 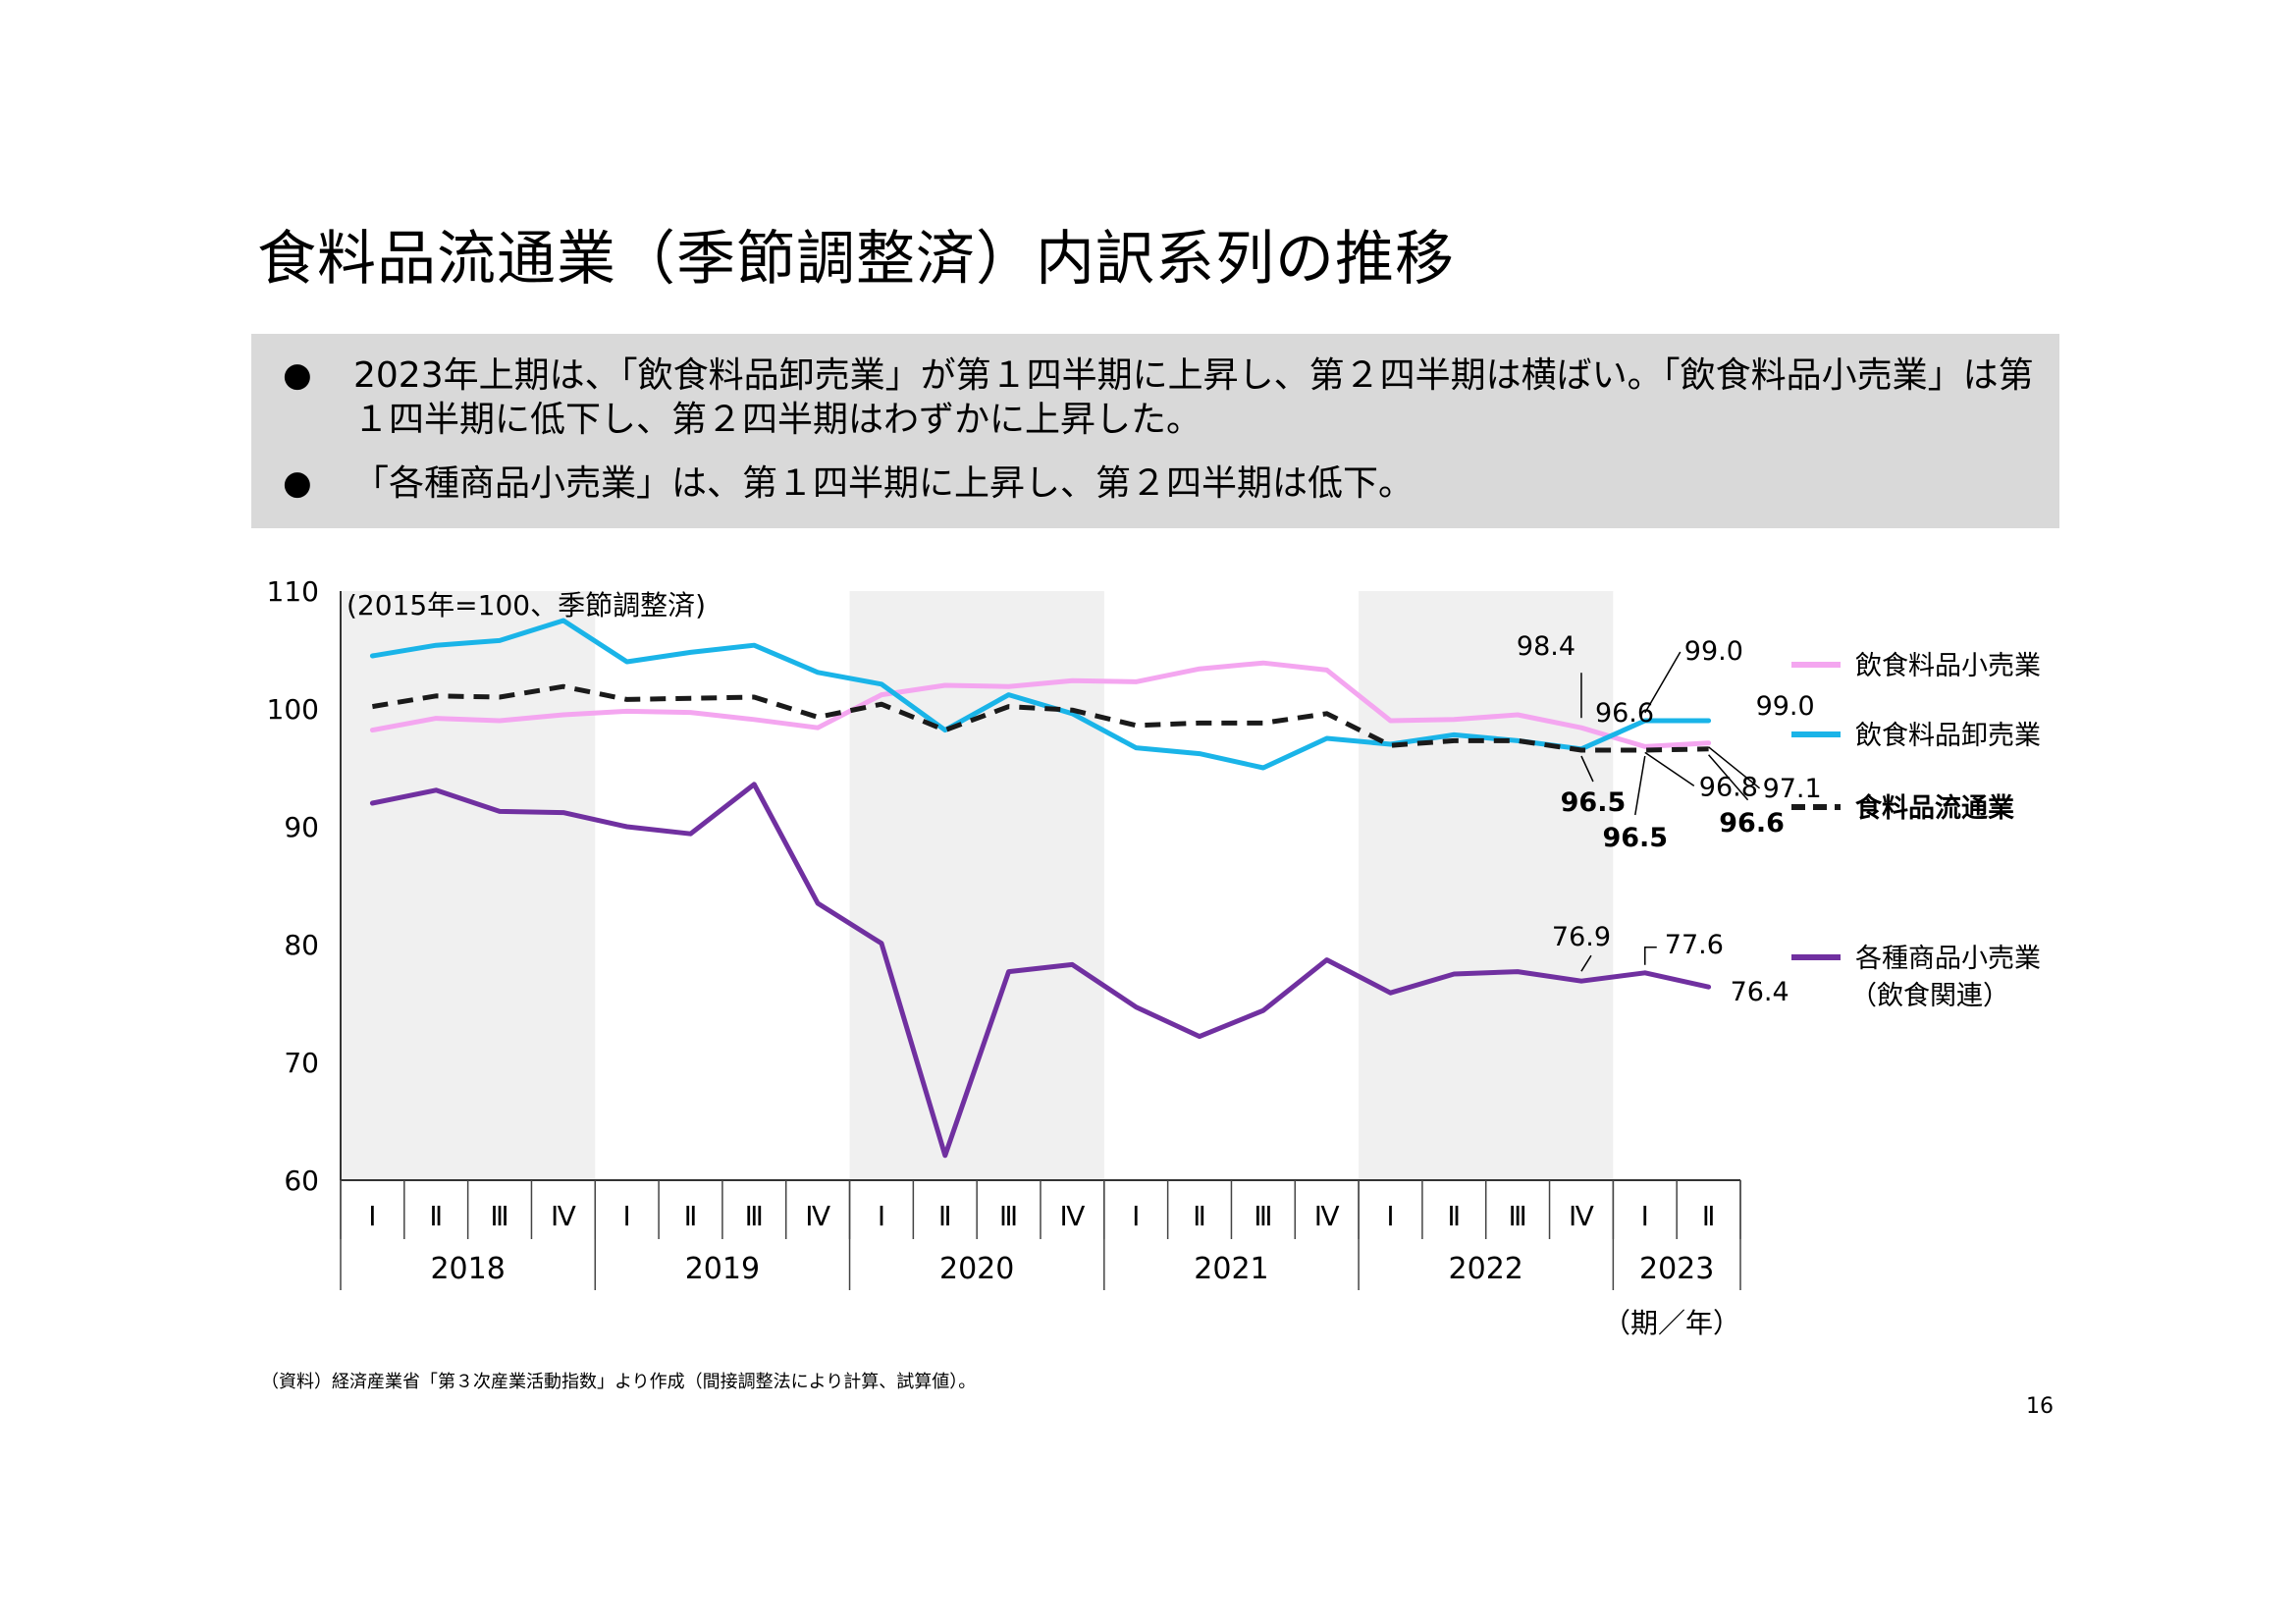 What do you see at coordinates (1486, 1269) in the screenshot?
I see `year-tick-label: 2022` at bounding box center [1486, 1269].